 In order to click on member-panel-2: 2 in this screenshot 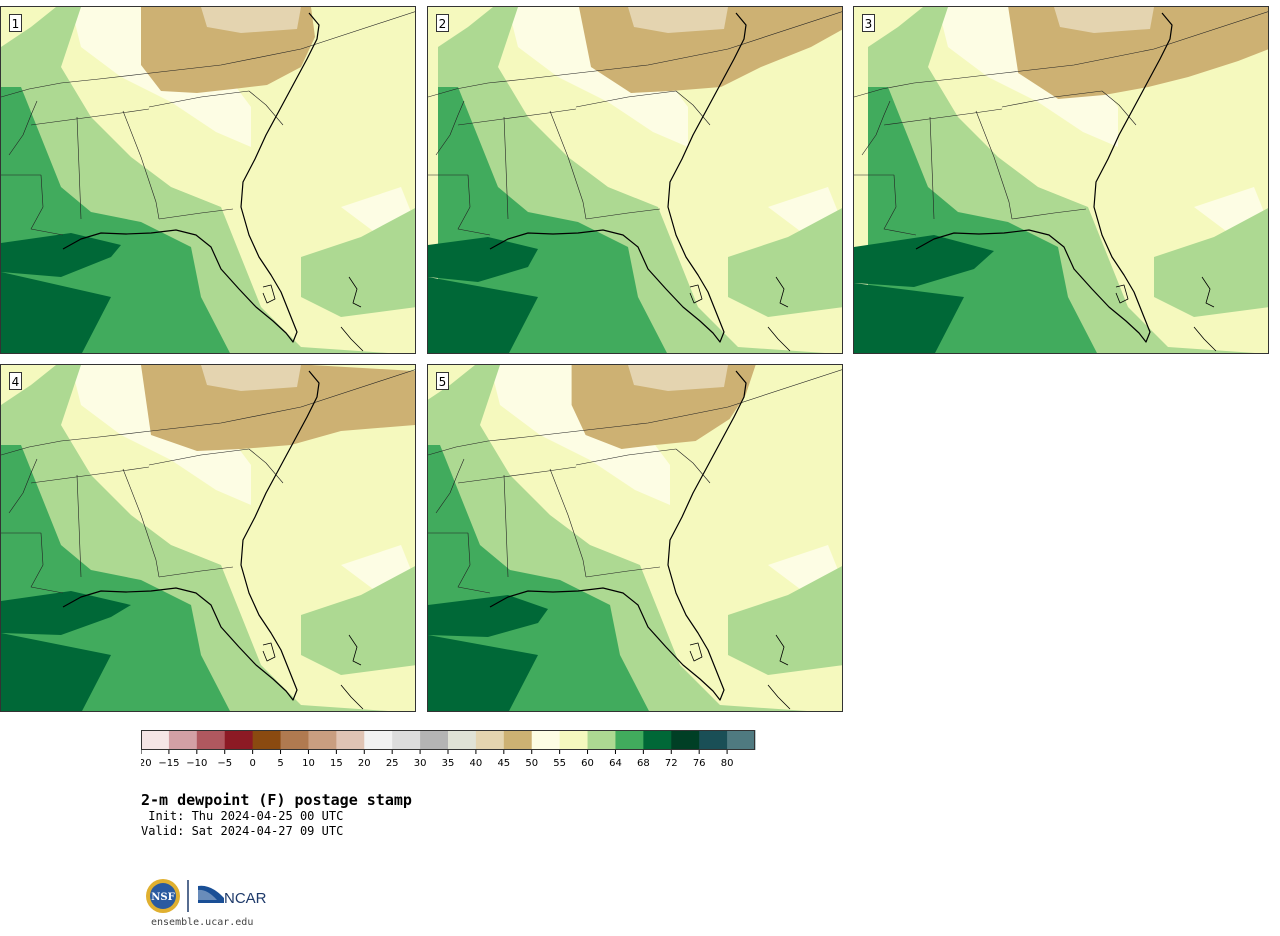, I will do `click(635, 180)`.